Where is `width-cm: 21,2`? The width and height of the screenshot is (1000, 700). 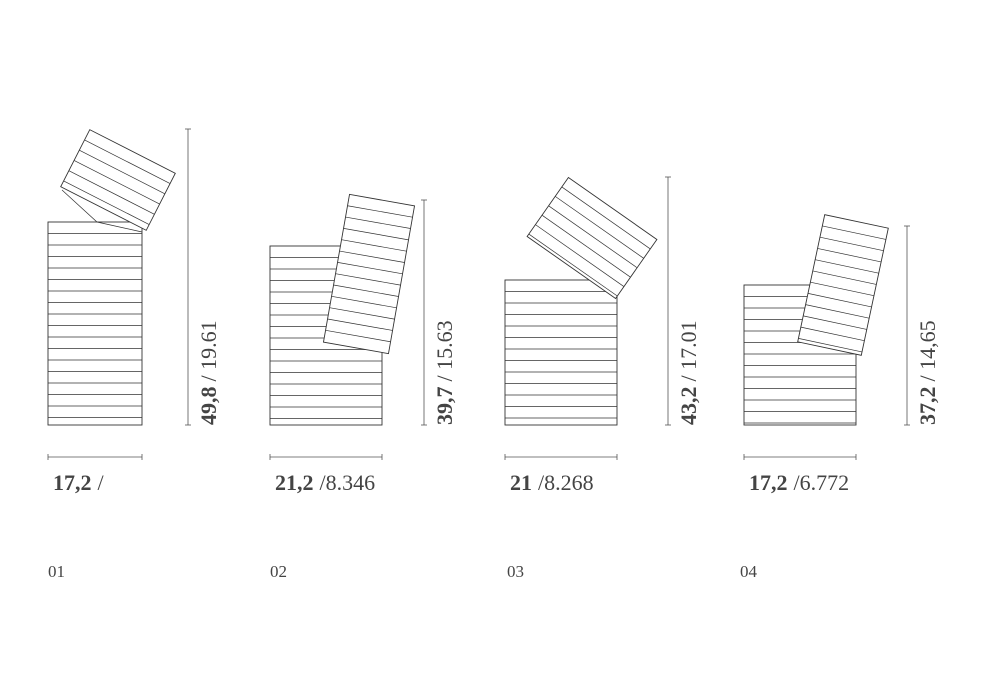
width-cm: 21,2 is located at coordinates (294, 482).